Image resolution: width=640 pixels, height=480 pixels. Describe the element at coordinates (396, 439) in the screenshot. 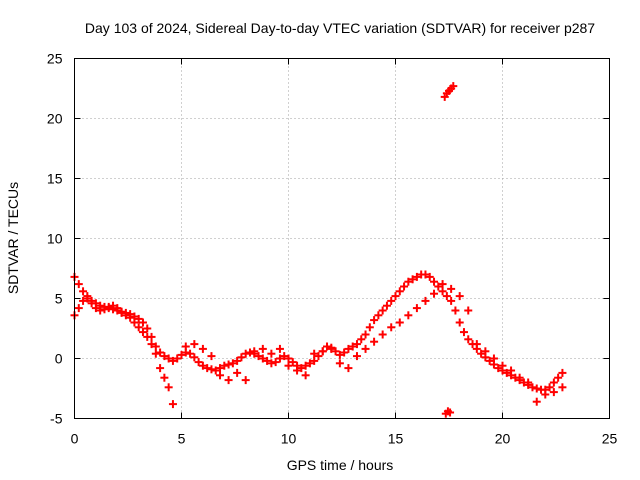

I see `x-tick-label: 15` at that location.